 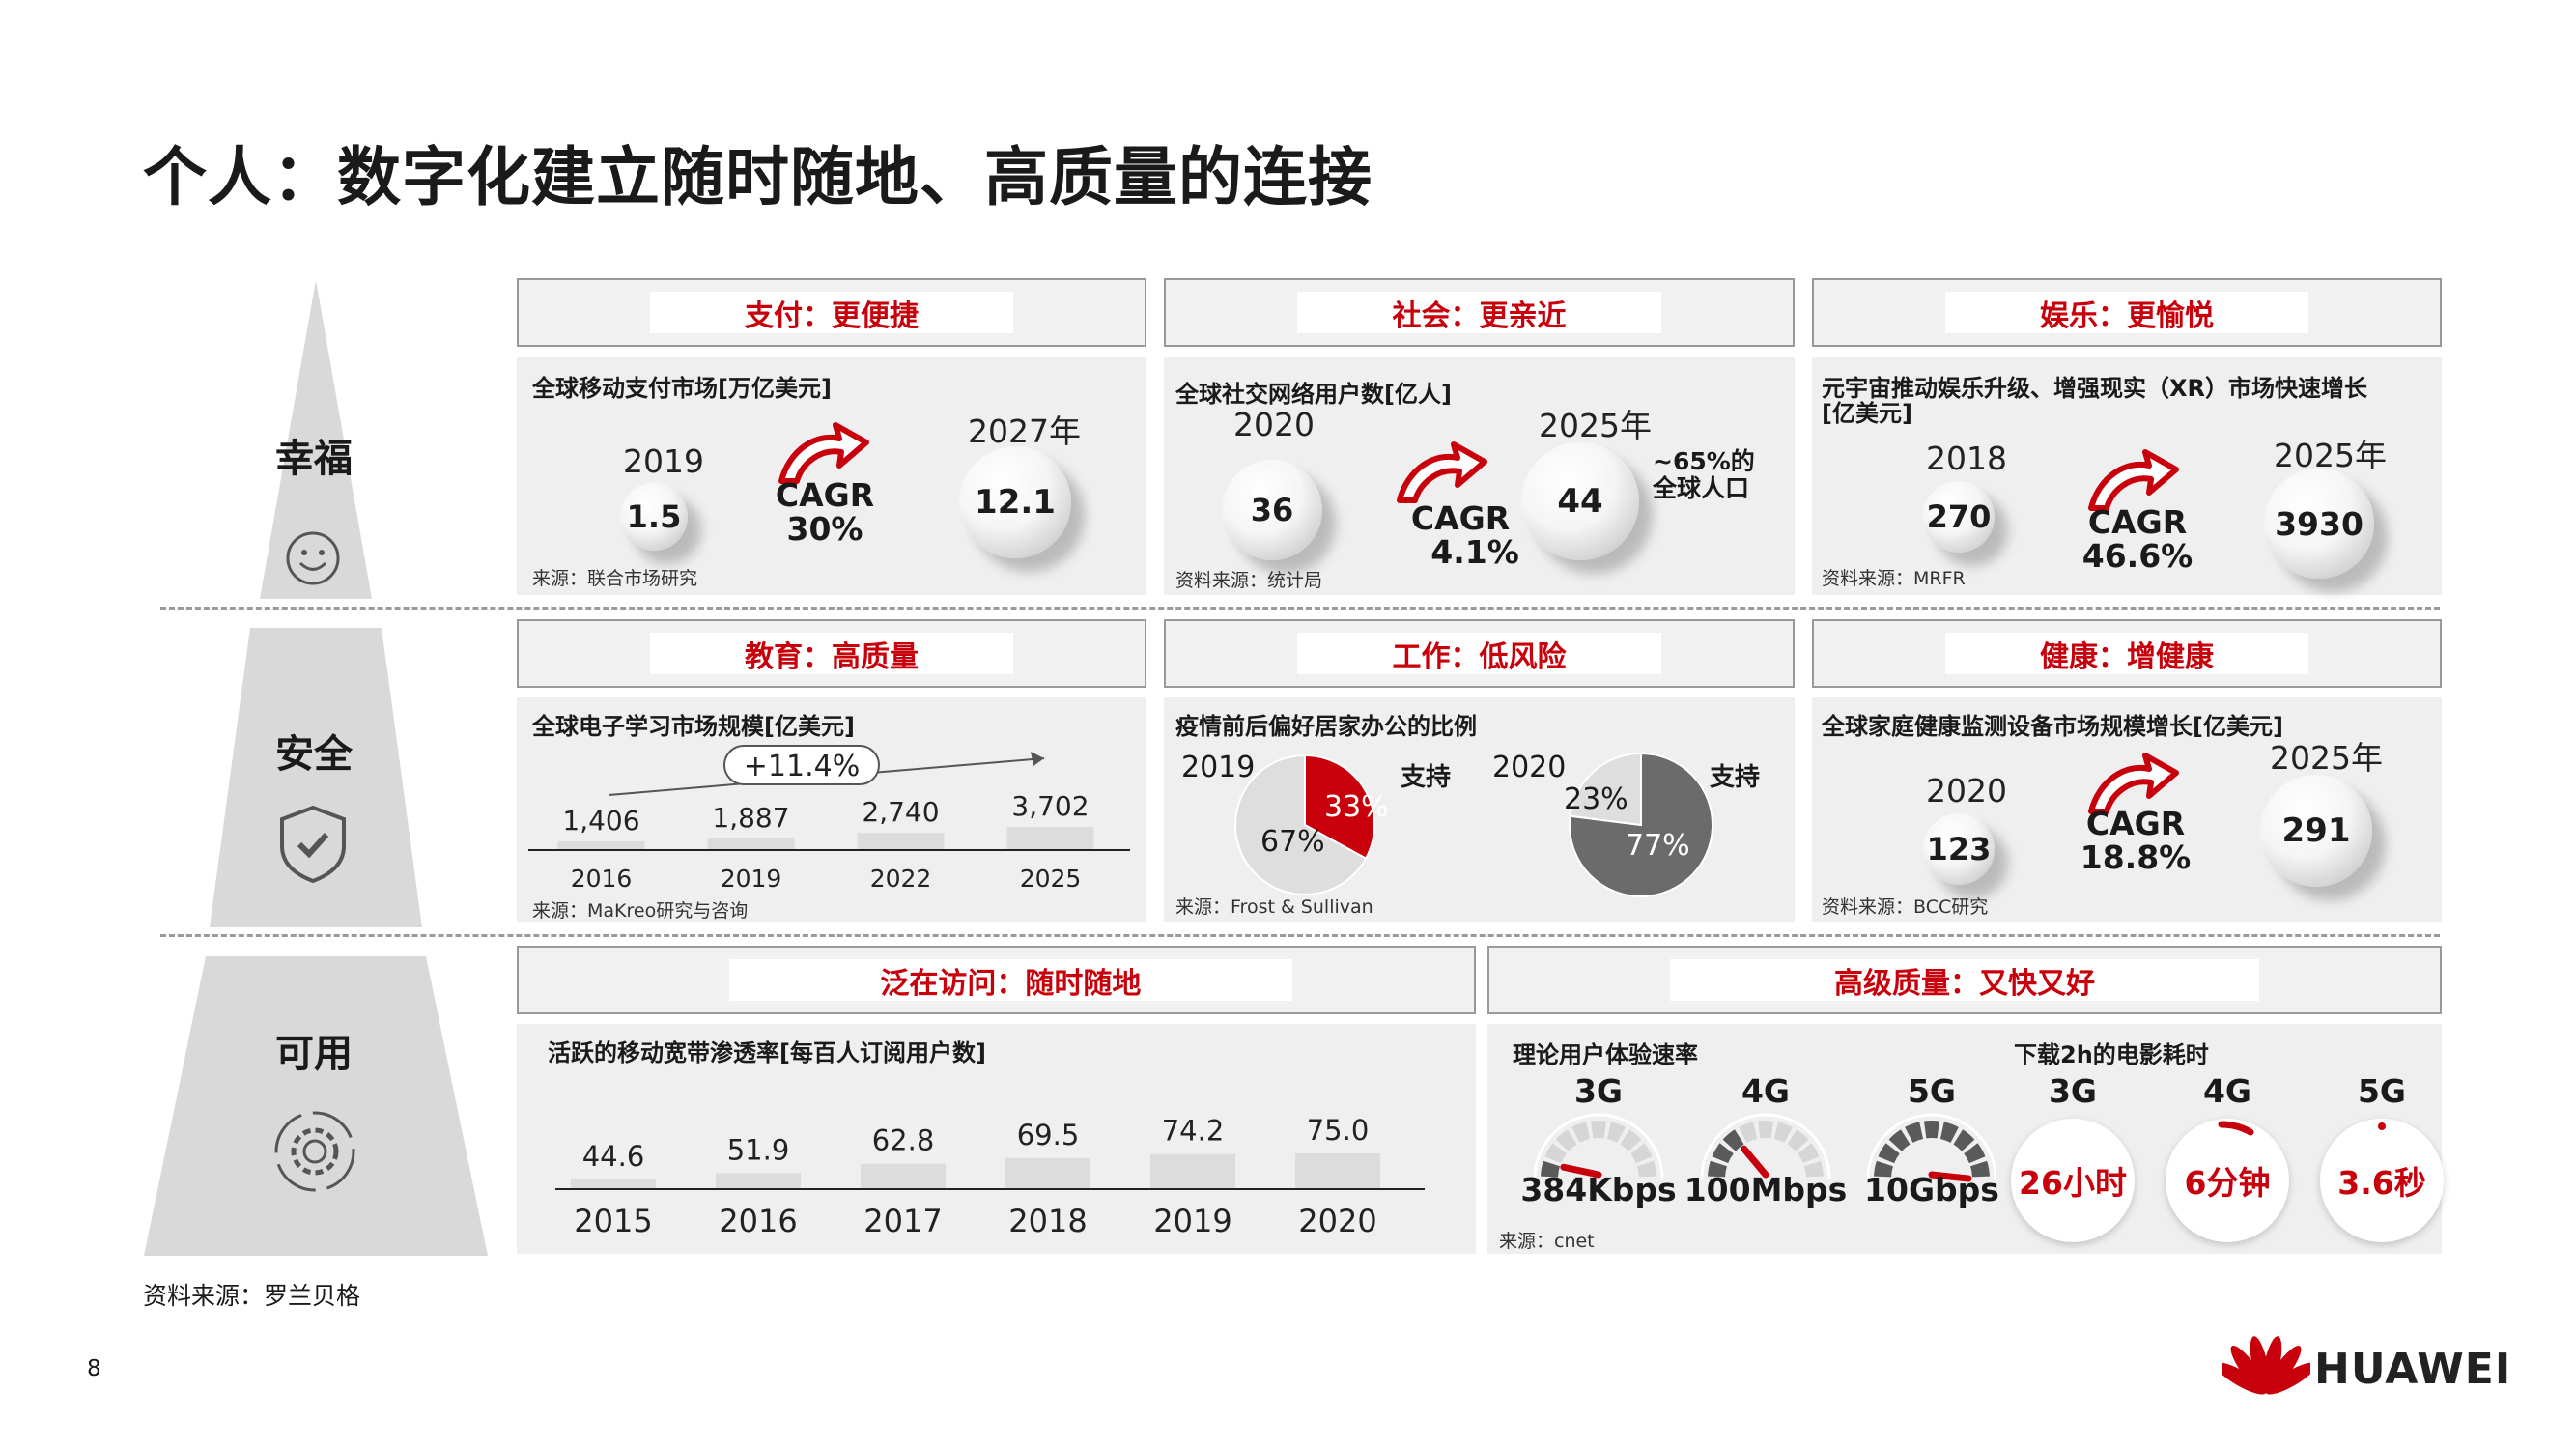 What do you see at coordinates (1755, 1162) in the screenshot?
I see `gauge-4G-needle` at bounding box center [1755, 1162].